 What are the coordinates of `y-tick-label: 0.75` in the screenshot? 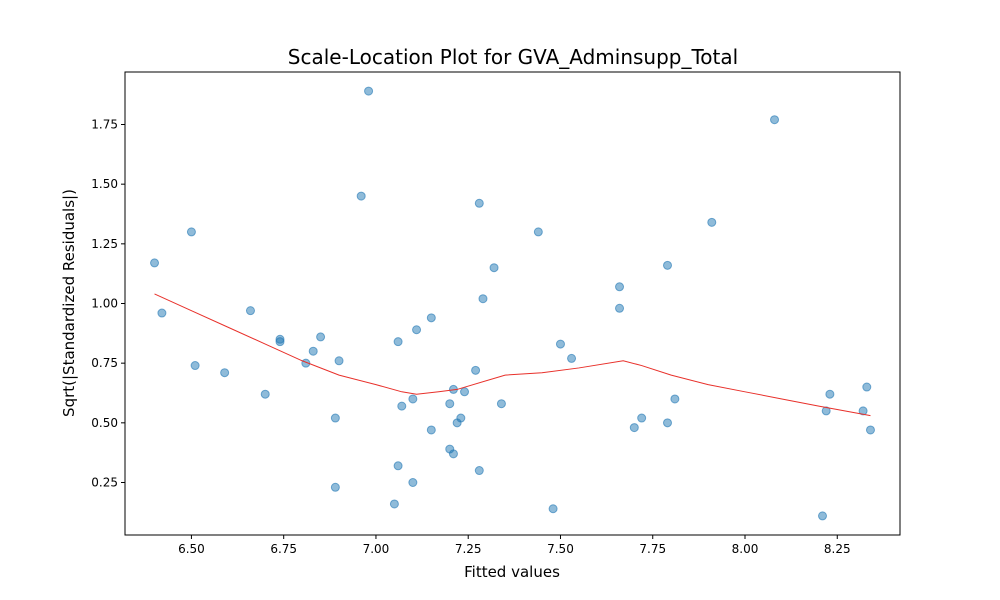 It's located at (104, 363).